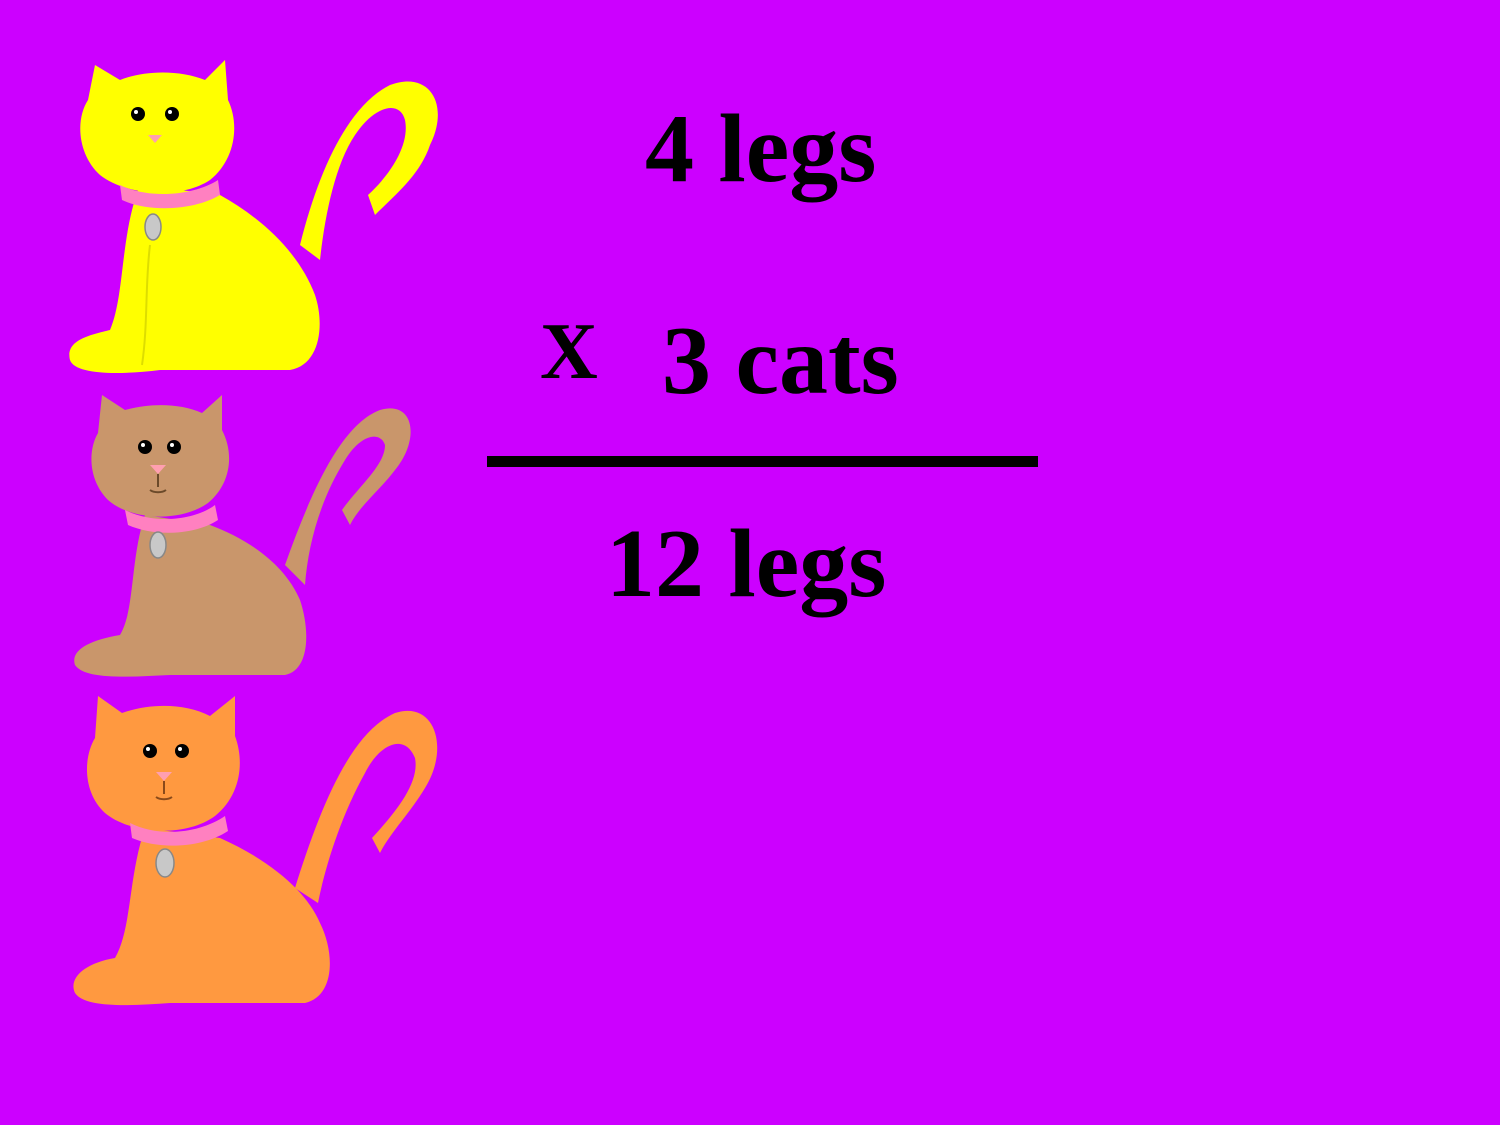  Describe the element at coordinates (746, 564) in the screenshot. I see `product-text: 12 legs` at that location.